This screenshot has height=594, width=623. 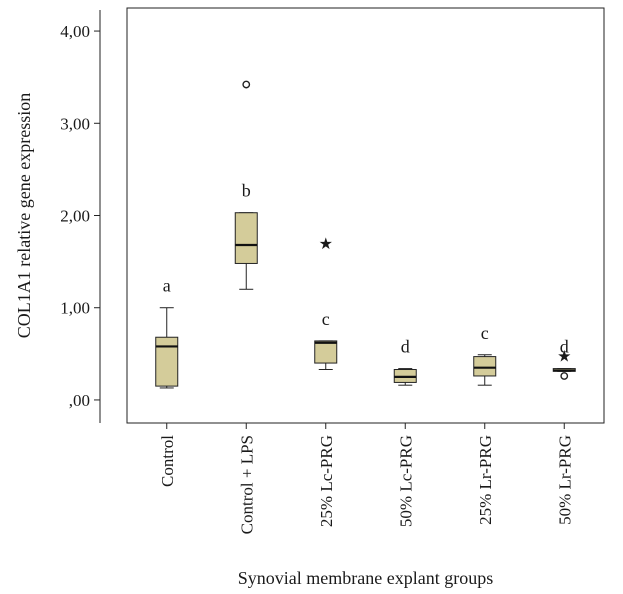 What do you see at coordinates (24, 215) in the screenshot?
I see `y-axis-title: COL1A1 relative gene expression` at bounding box center [24, 215].